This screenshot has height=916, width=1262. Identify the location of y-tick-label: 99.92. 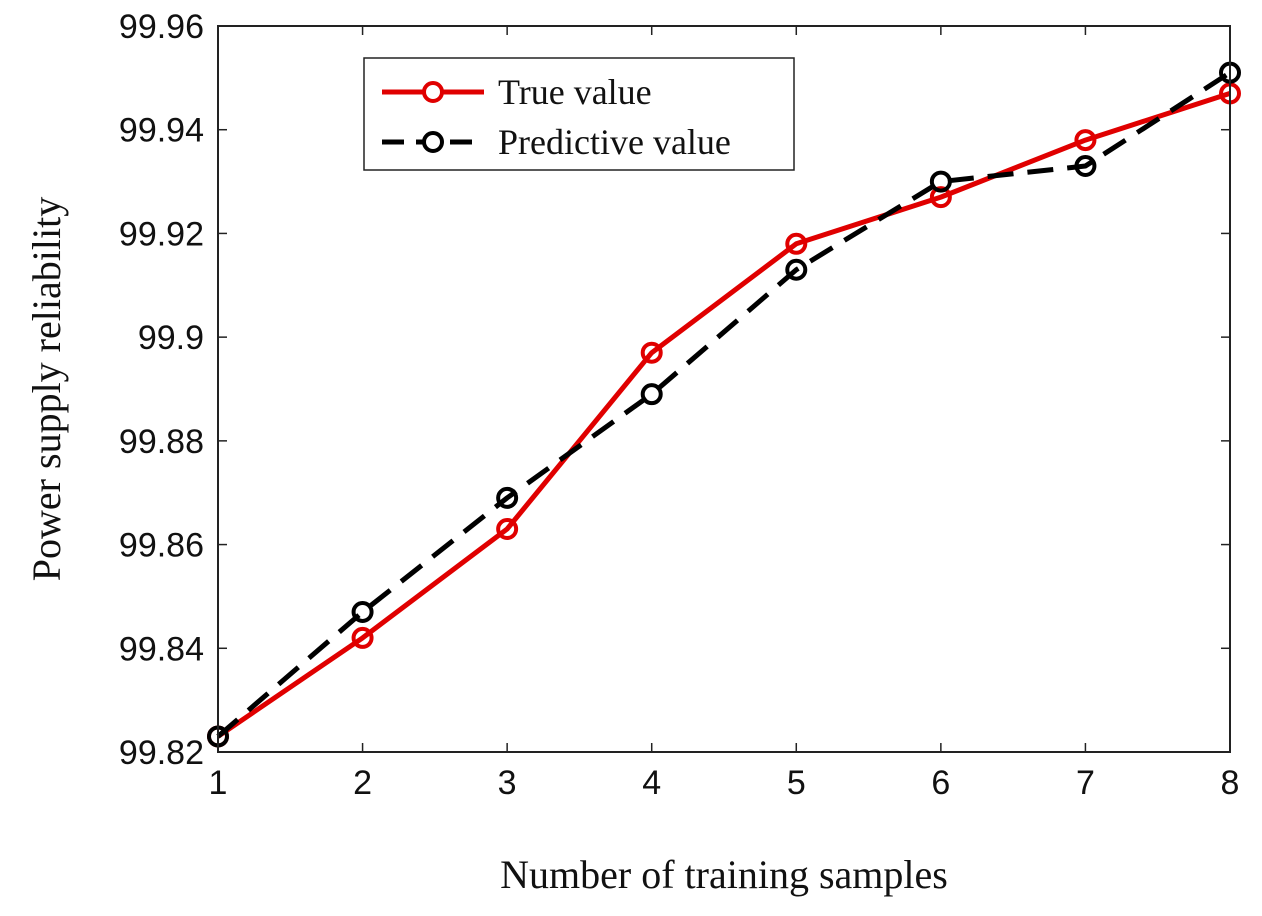
(161, 234).